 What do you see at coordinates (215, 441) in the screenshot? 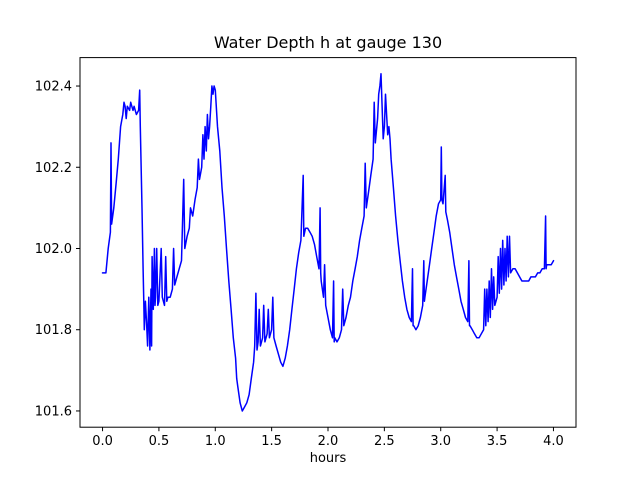
I see `x-tick-label: 1.0` at bounding box center [215, 441].